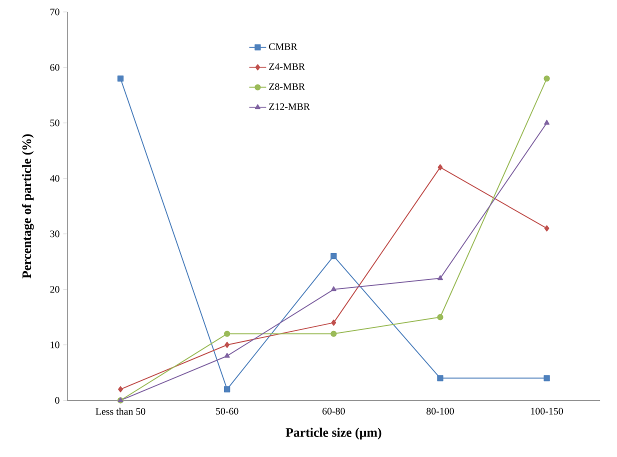  I want to click on y-tick-label: 40, so click(55, 178).